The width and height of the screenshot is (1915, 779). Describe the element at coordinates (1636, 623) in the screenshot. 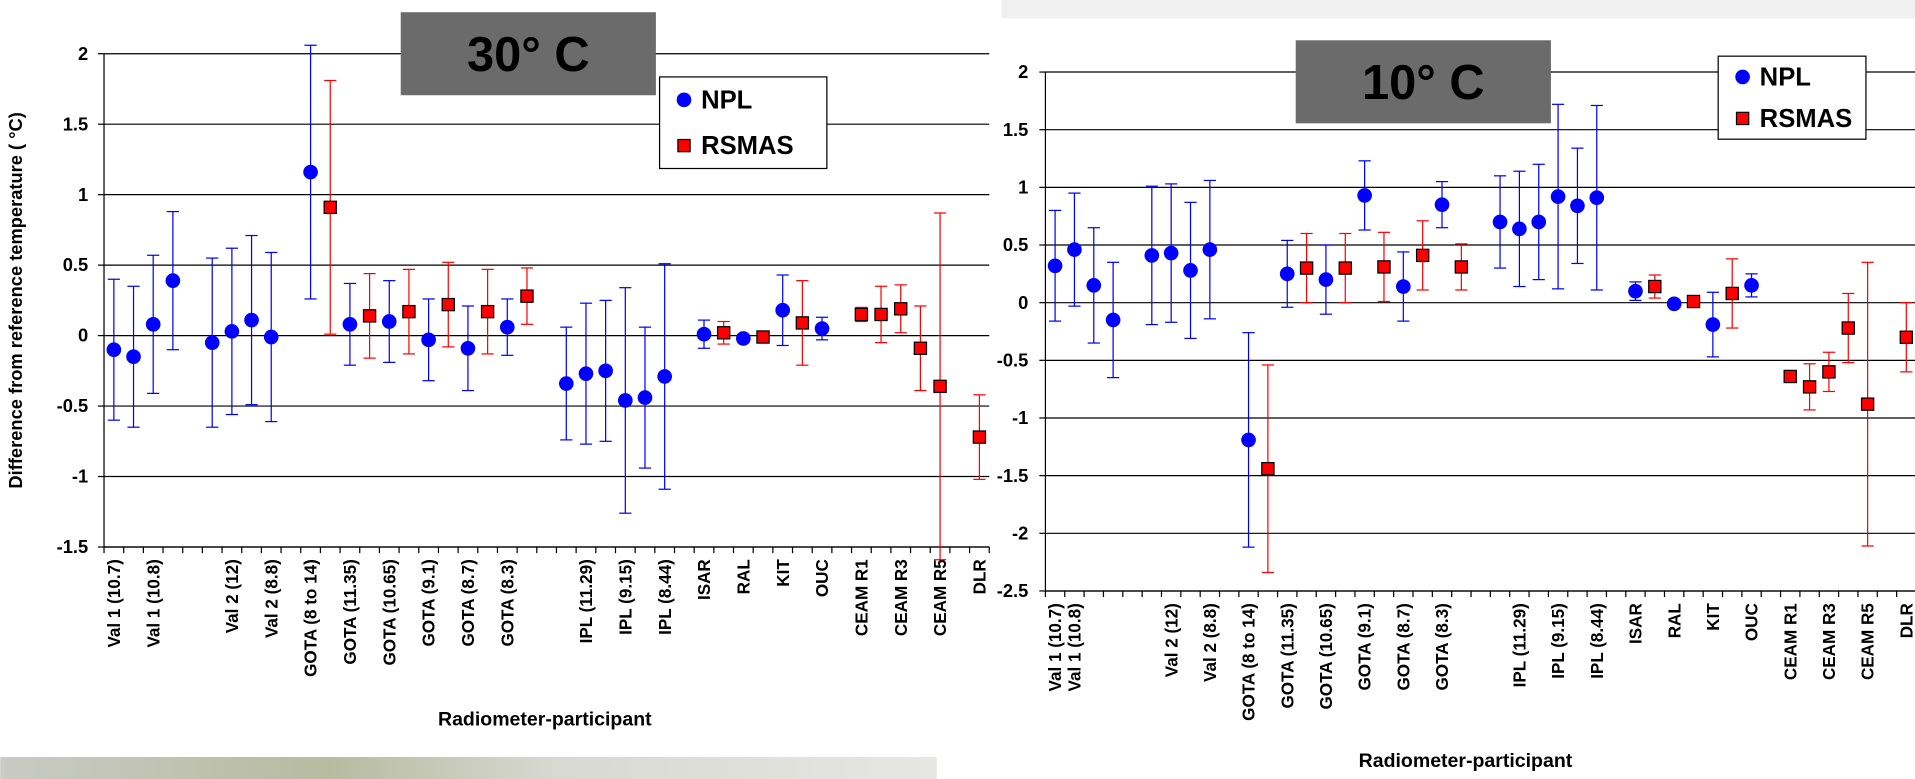

I see `x-tick-label: ISAR` at that location.